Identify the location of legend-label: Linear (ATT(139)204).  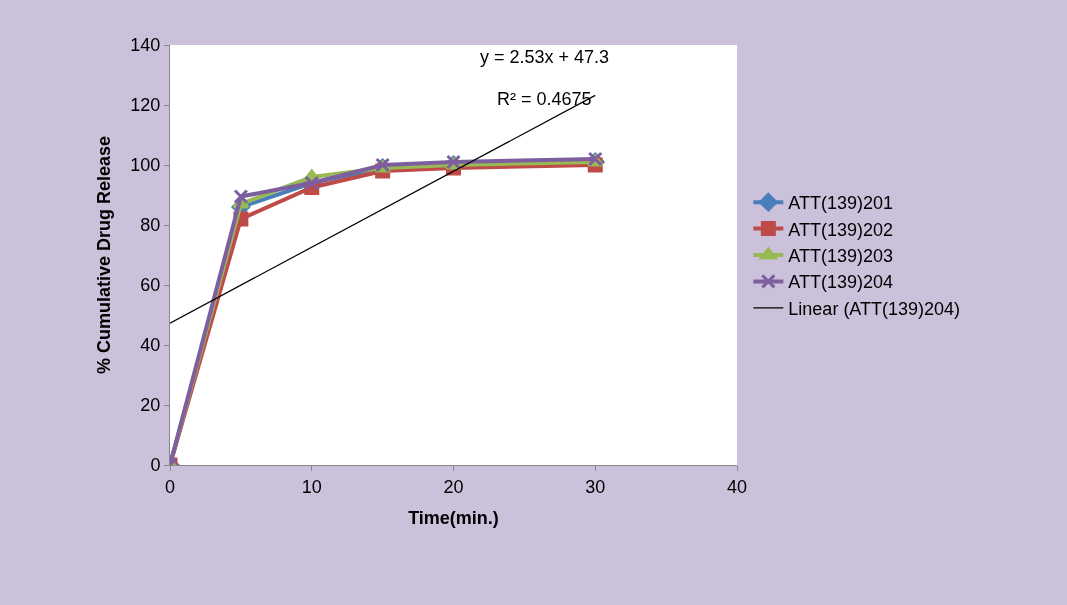
(874, 308).